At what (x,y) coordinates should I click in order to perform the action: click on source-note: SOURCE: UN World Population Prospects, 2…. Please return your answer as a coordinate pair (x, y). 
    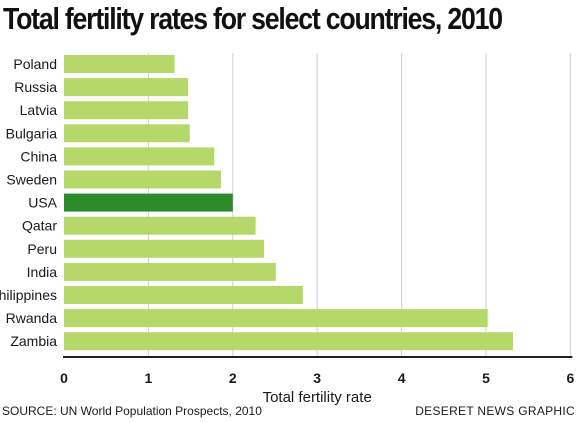
    Looking at the image, I should click on (132, 411).